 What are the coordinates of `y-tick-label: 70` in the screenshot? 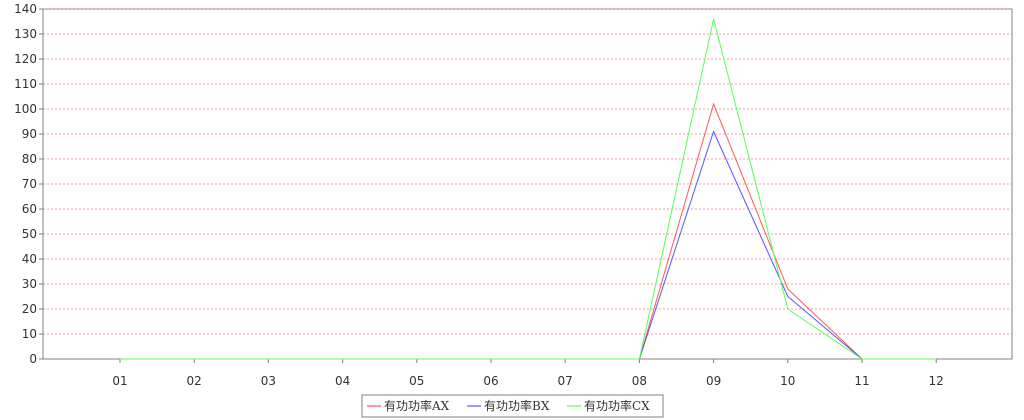 It's located at (29, 184).